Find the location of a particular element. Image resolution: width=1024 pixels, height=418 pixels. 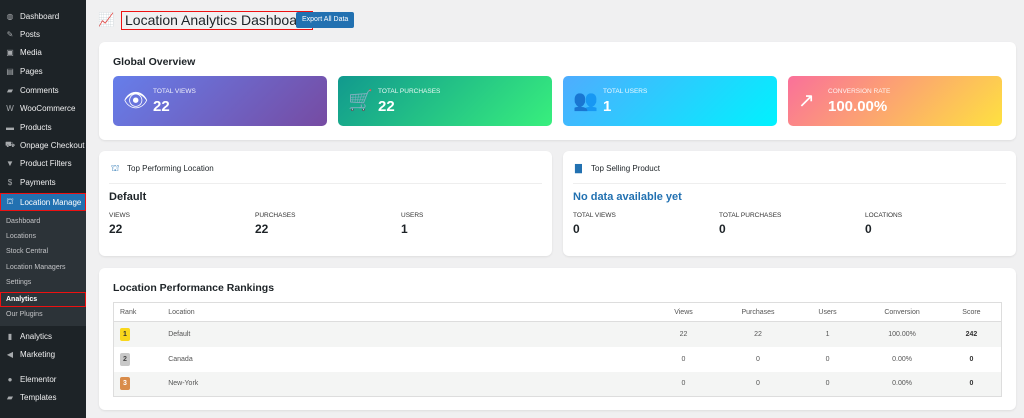

sidebar-item-payments: $ Payments is located at coordinates (43, 182).